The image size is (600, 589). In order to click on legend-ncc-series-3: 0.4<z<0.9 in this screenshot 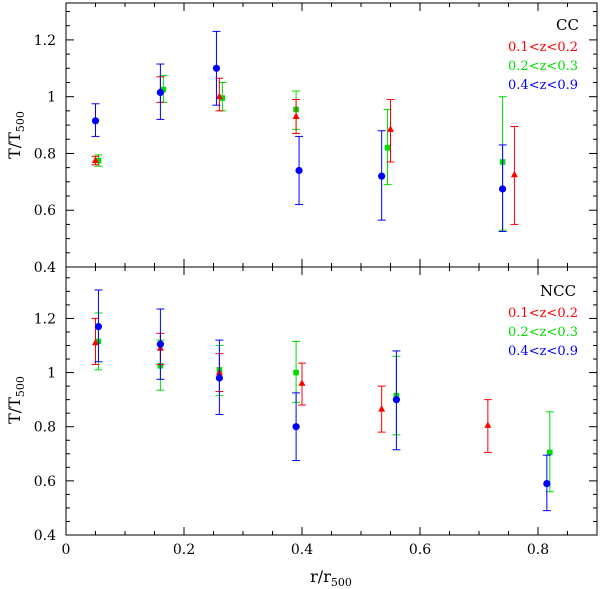, I will do `click(543, 351)`.